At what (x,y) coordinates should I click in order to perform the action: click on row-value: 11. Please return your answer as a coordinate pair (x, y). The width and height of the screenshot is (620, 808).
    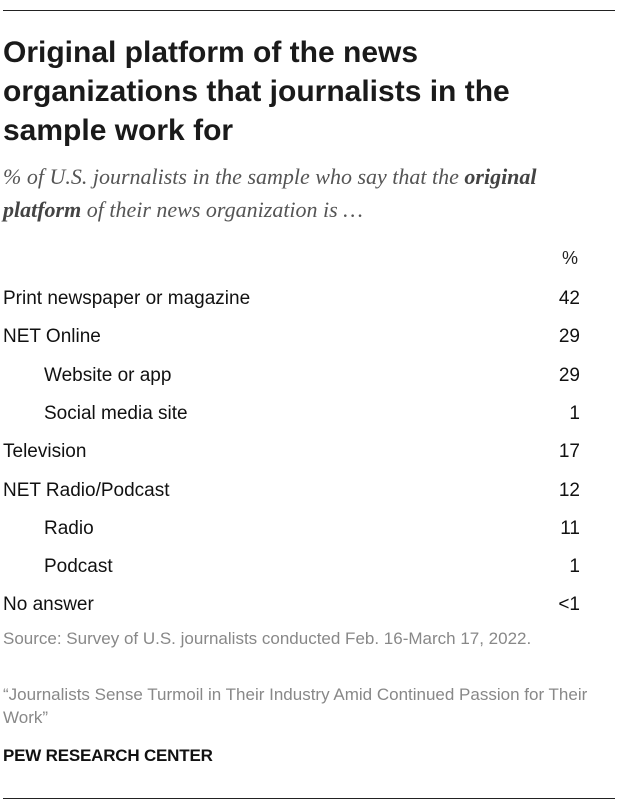
    Looking at the image, I should click on (570, 528).